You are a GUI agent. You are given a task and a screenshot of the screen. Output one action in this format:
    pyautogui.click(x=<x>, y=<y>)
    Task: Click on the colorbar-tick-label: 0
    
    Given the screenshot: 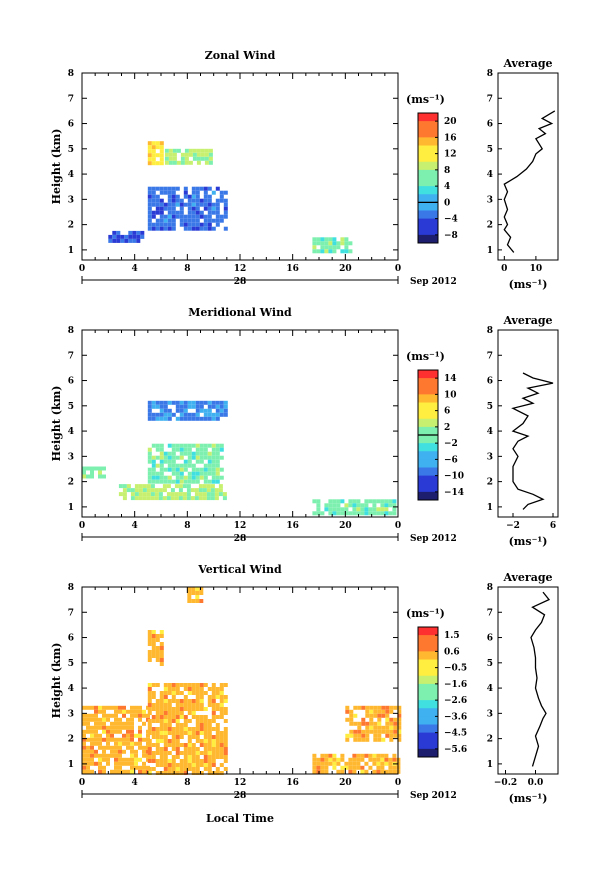 What is the action you would take?
    pyautogui.click(x=447, y=203)
    